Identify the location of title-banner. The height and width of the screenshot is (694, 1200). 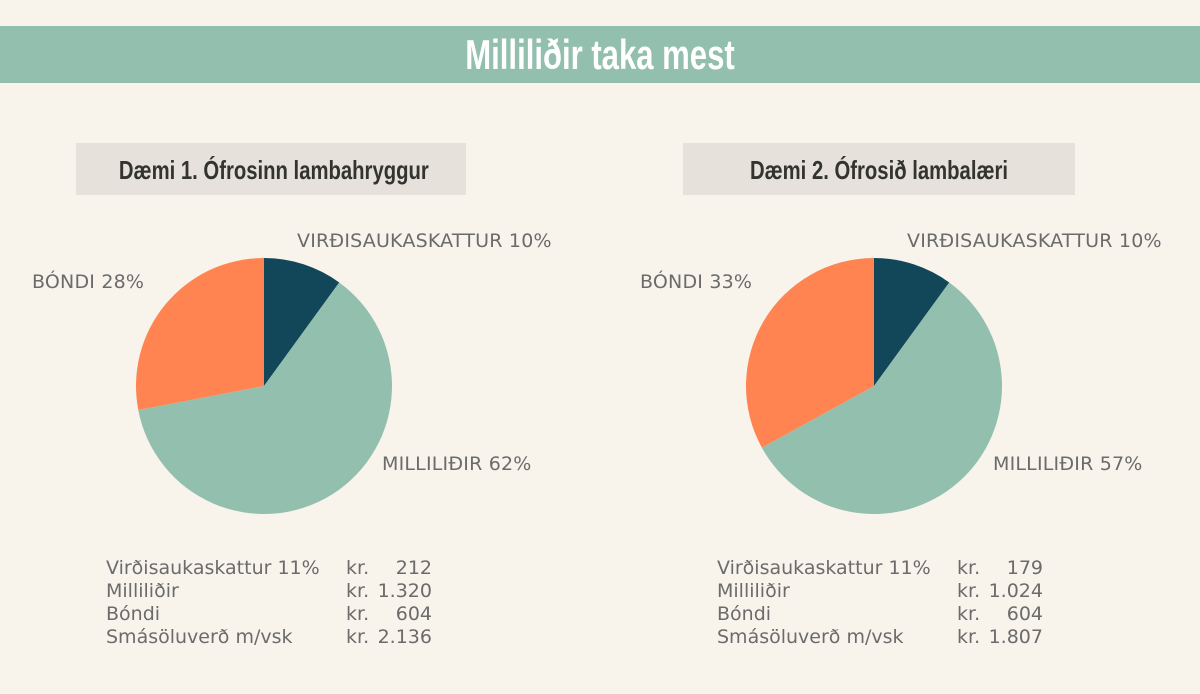
(600, 54).